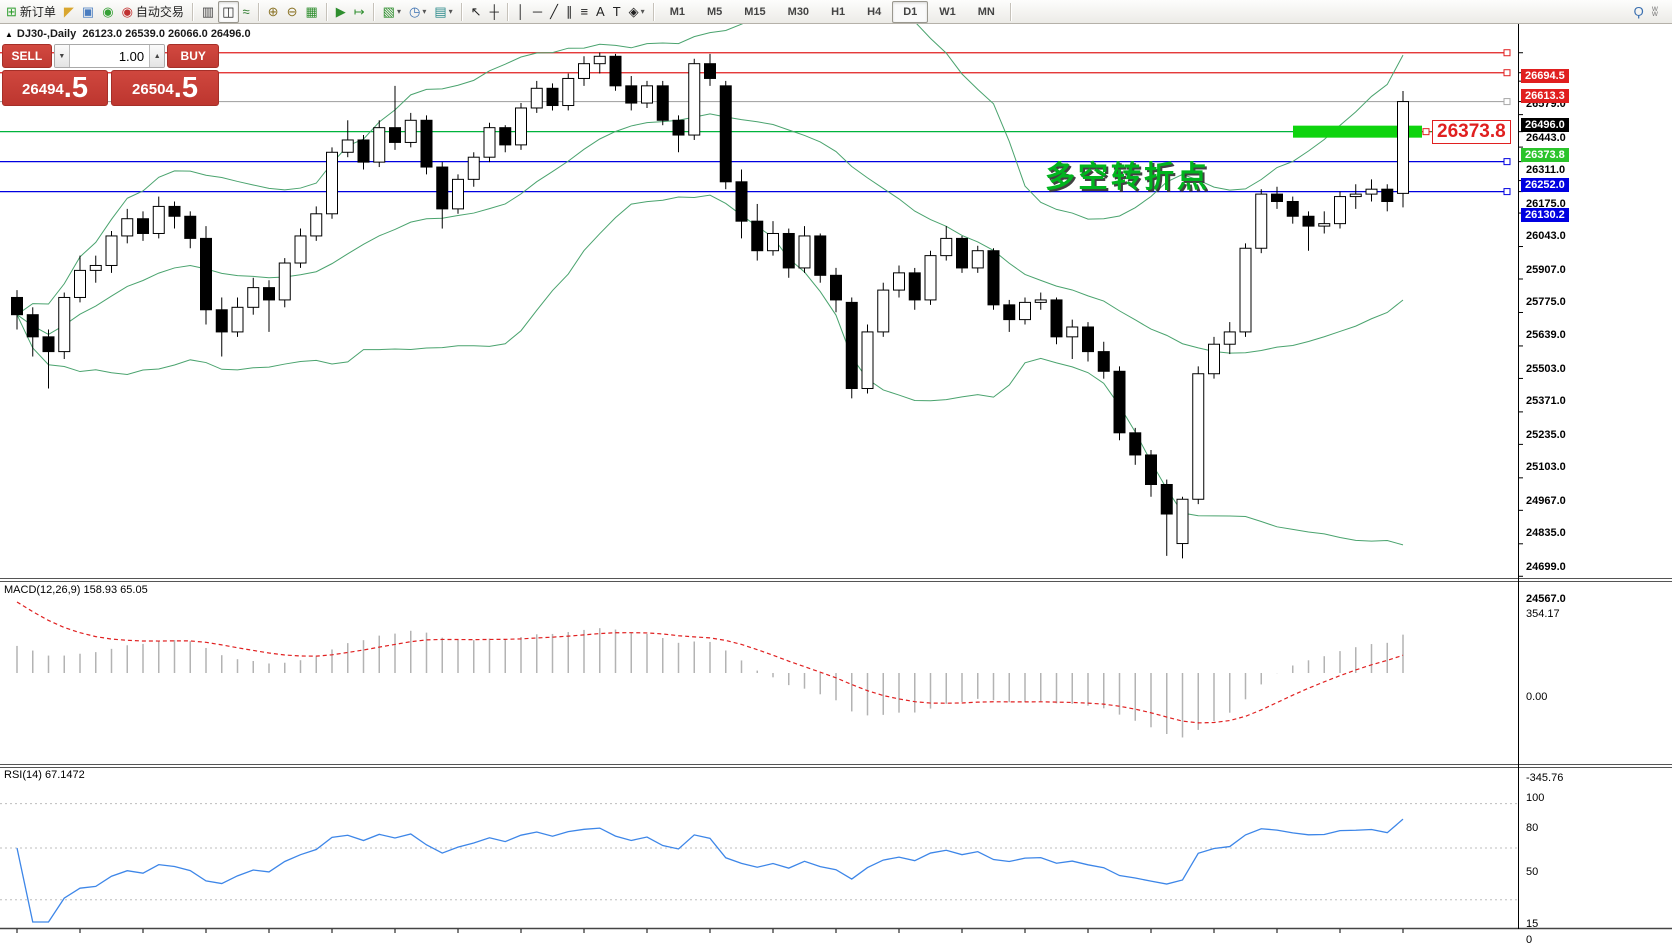 The image size is (1672, 947). I want to click on ask-price: 26504.5, so click(165, 88).